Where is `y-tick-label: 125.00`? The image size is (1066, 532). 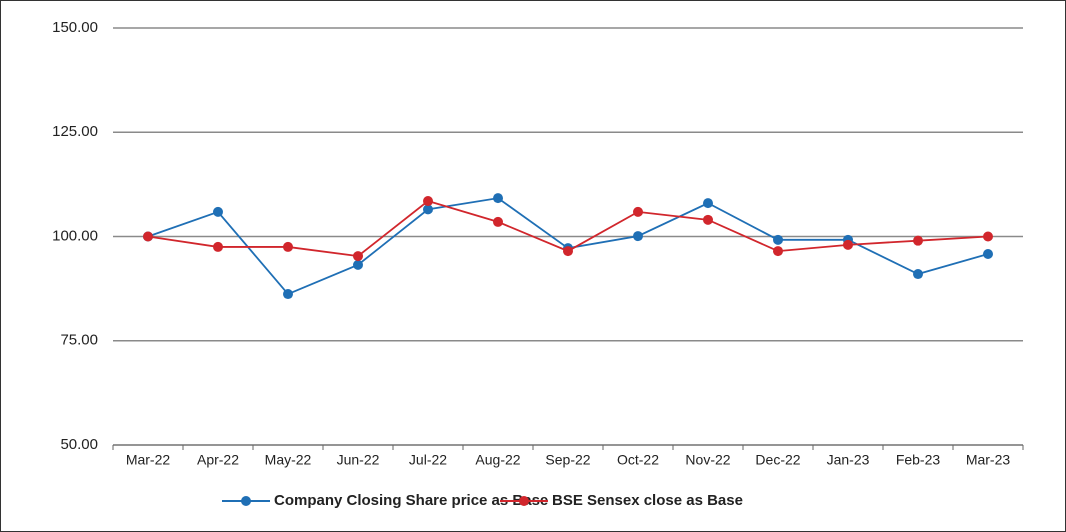 y-tick-label: 125.00 is located at coordinates (75, 131).